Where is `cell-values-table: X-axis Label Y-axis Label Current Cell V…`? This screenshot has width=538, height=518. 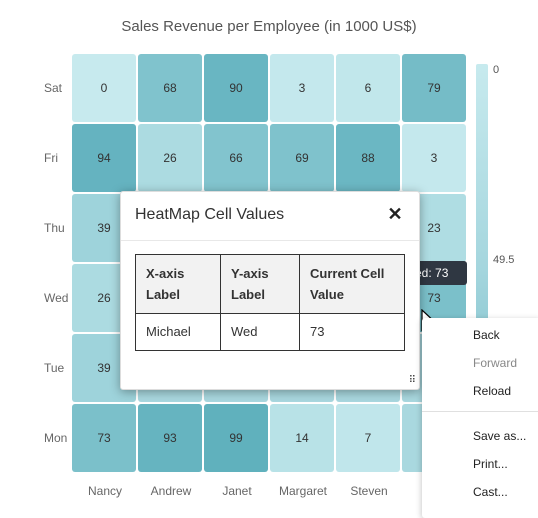
cell-values-table: X-axis Label Y-axis Label Current Cell V… is located at coordinates (270, 302).